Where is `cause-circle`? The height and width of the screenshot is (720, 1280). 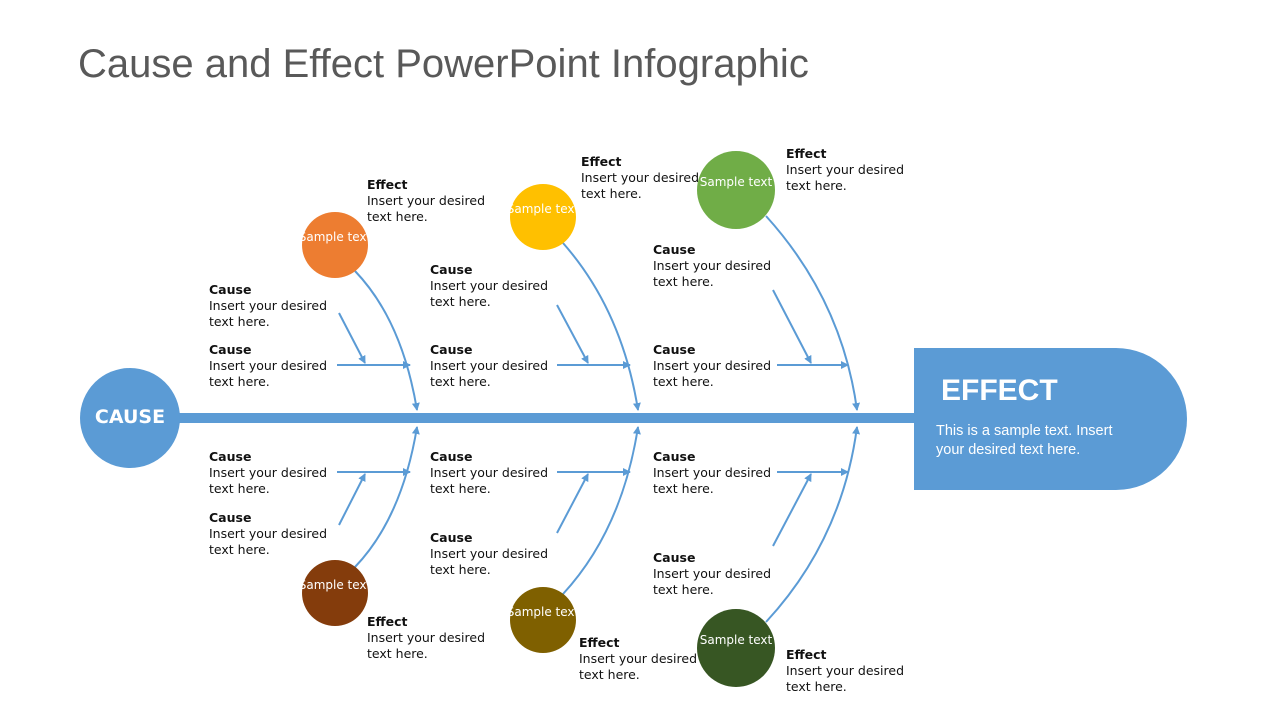 cause-circle is located at coordinates (130, 418).